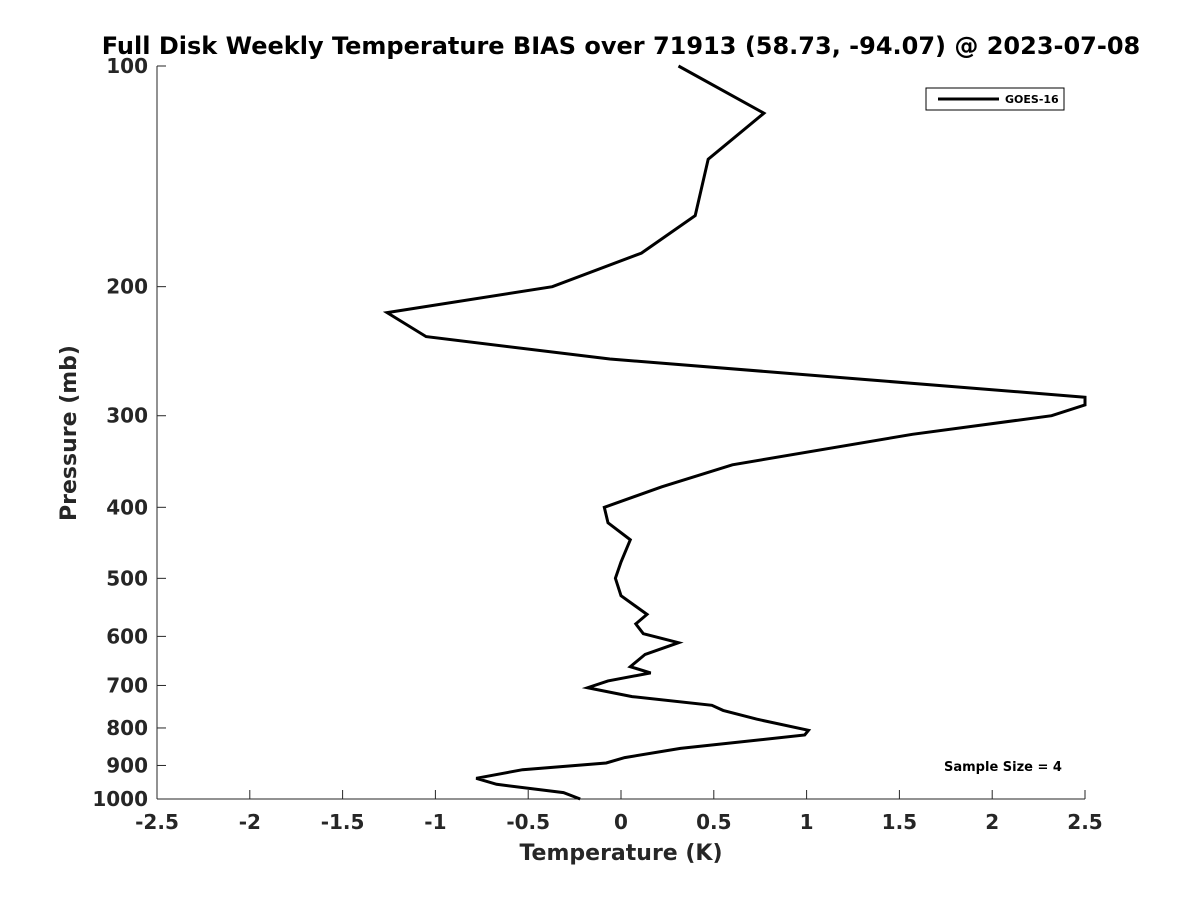 The width and height of the screenshot is (1200, 900). What do you see at coordinates (1003, 767) in the screenshot?
I see `sample-size-annotation: Sample Size = 4` at bounding box center [1003, 767].